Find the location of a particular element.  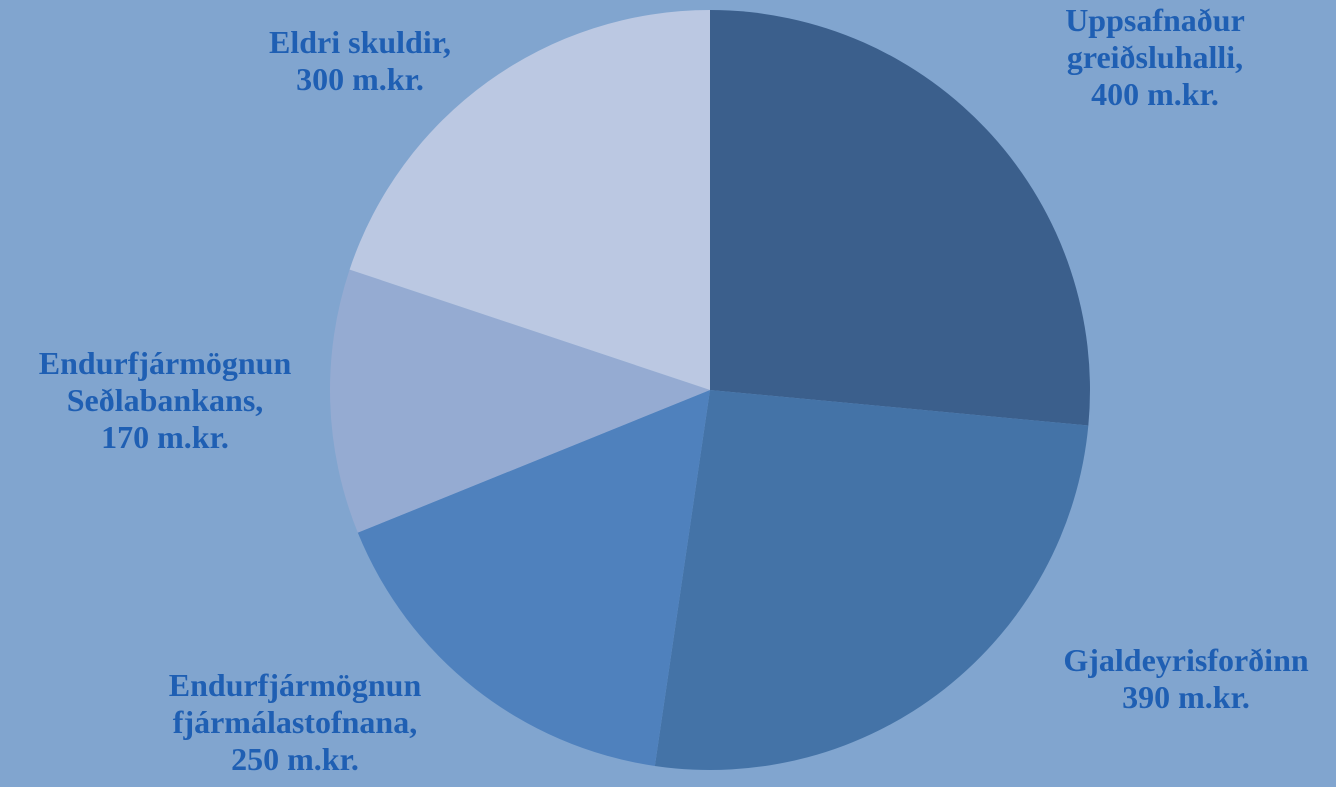

slice-label-line: fjármálastofnana, is located at coordinates (295, 722).